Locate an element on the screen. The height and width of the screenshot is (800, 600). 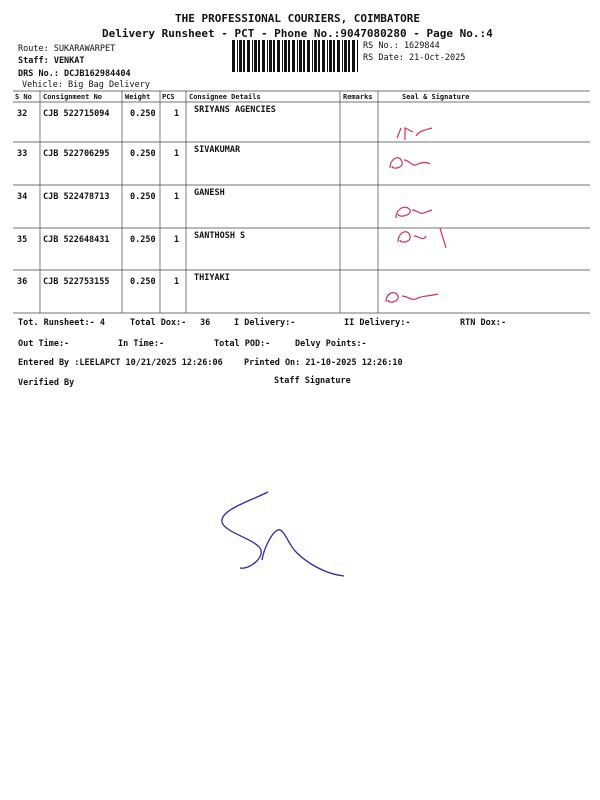
table-cell: 36 is located at coordinates (22, 282).